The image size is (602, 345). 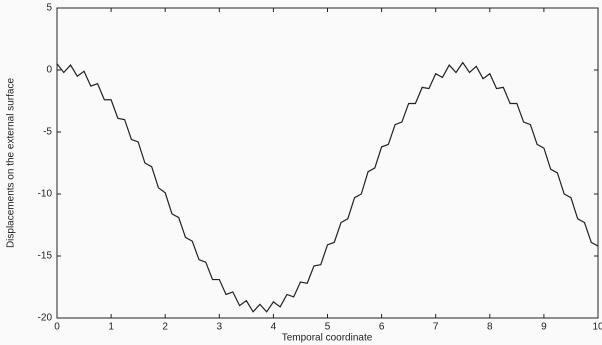 I want to click on x-tick-label: 8, so click(x=490, y=327).